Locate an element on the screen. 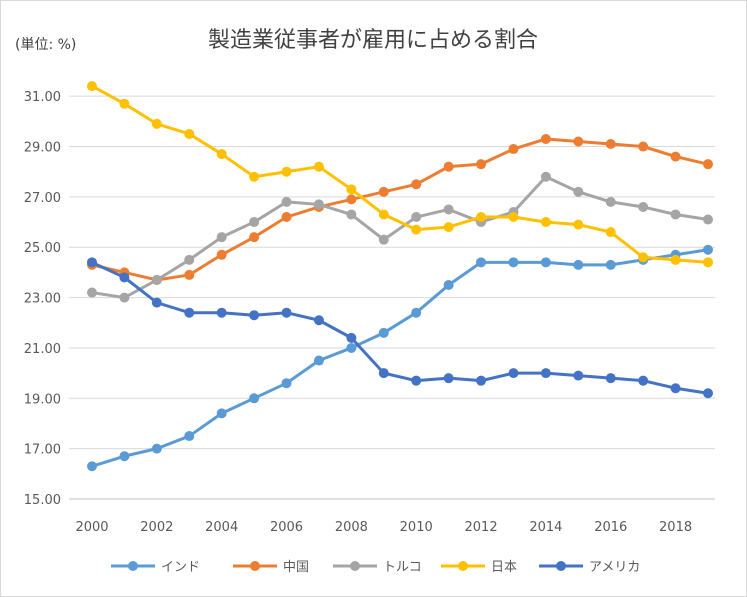 Image resolution: width=747 pixels, height=597 pixels. y-tick-label: 23.00 is located at coordinates (42, 299).